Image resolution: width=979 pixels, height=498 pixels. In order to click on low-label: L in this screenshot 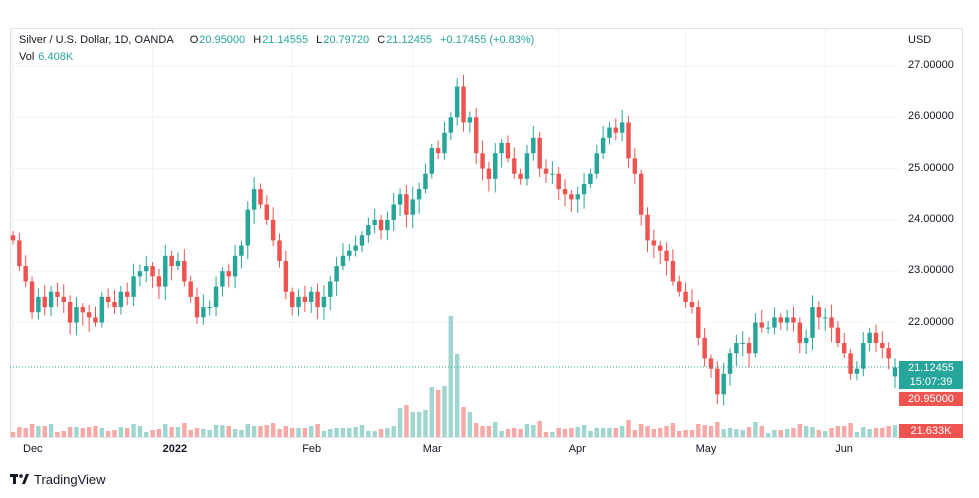, I will do `click(319, 40)`.